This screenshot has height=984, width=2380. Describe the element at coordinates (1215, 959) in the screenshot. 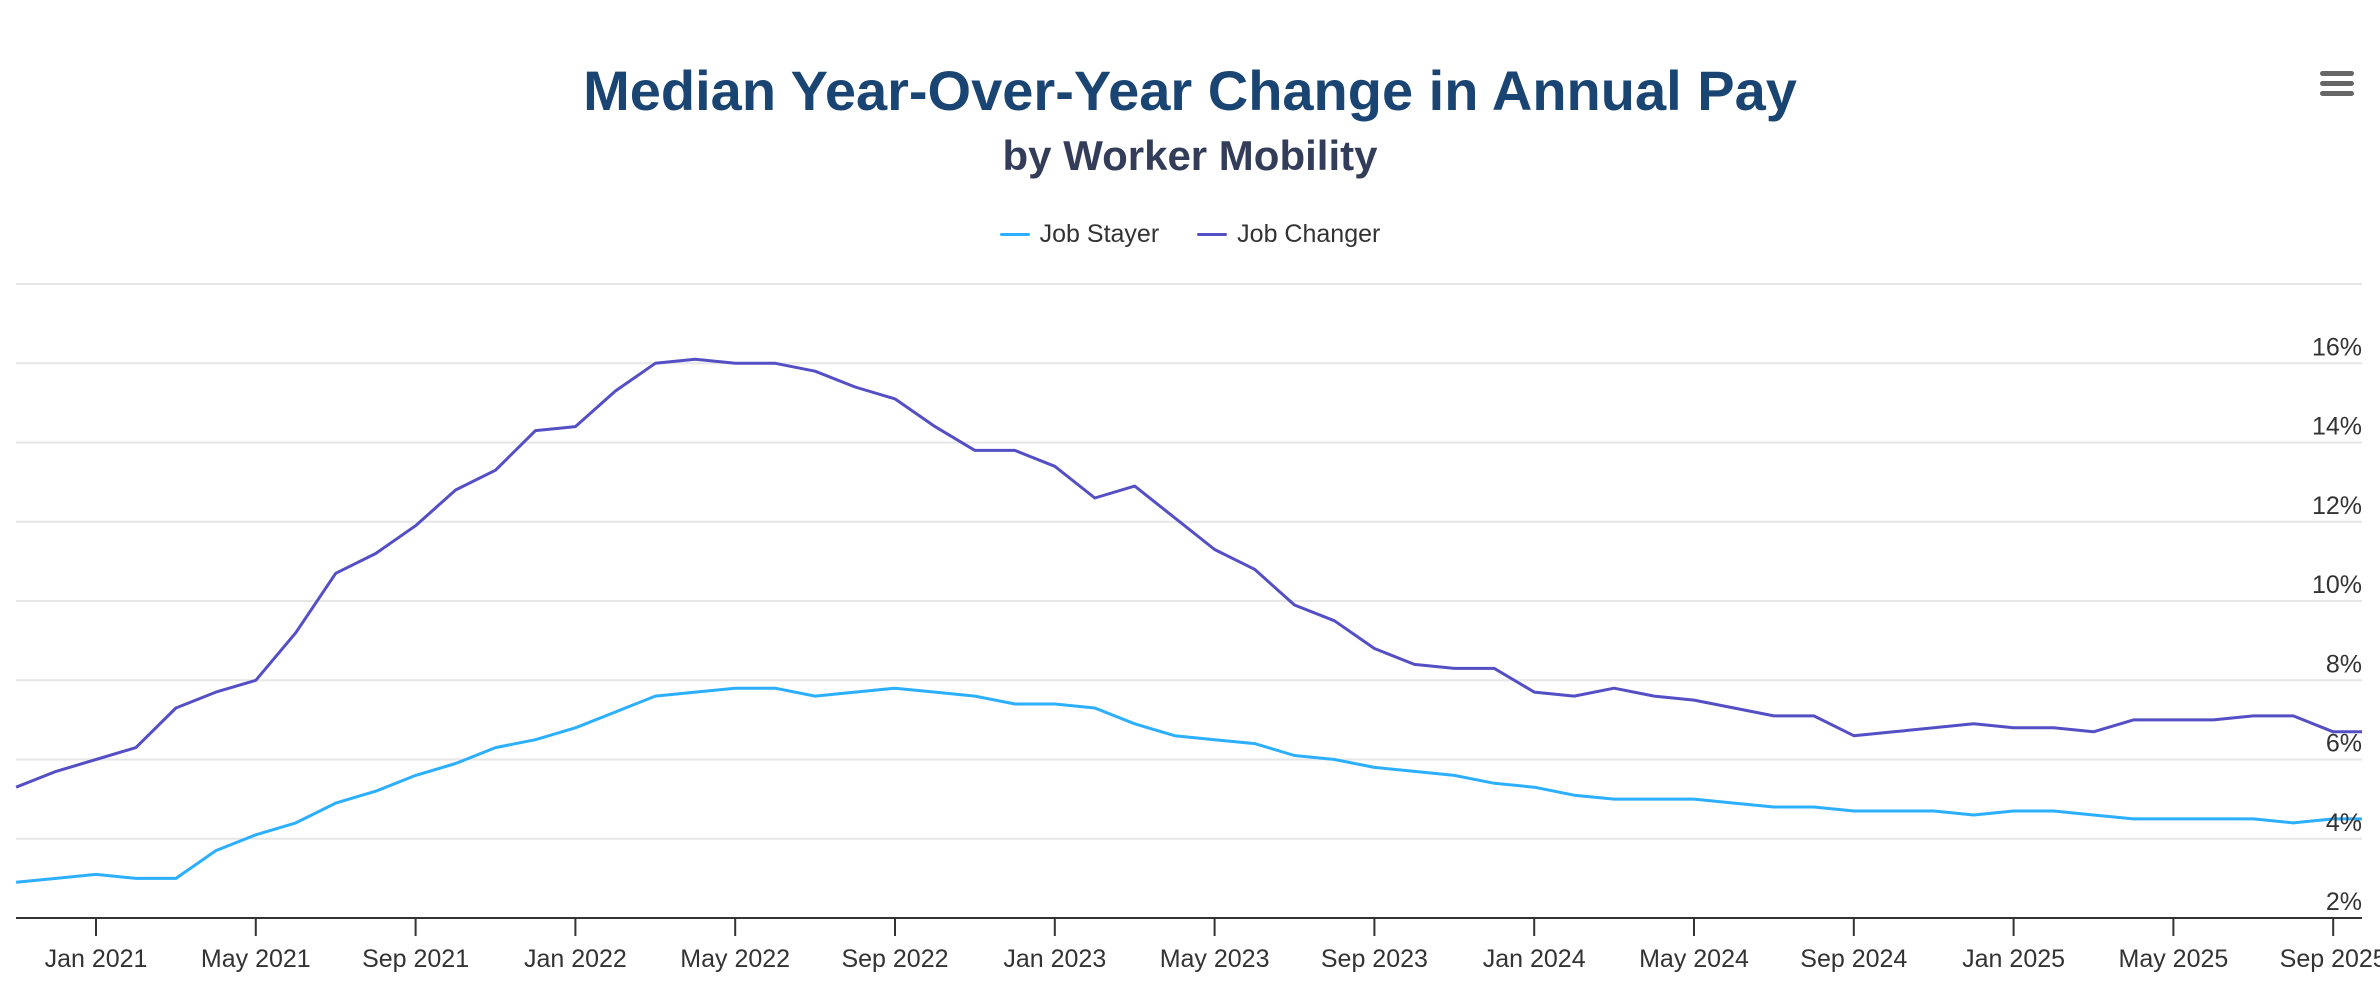

I see `x-tick-label: May 2023` at that location.